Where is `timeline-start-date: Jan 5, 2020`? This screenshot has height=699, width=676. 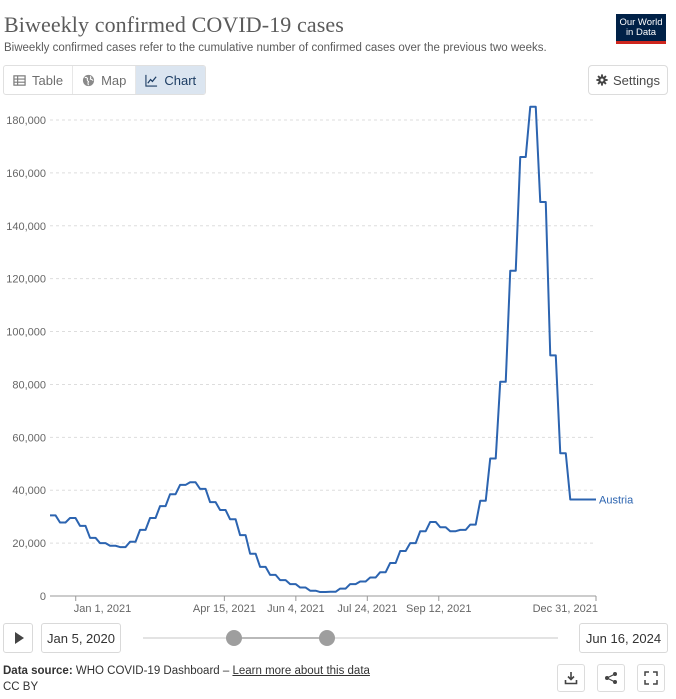
timeline-start-date: Jan 5, 2020 is located at coordinates (81, 638).